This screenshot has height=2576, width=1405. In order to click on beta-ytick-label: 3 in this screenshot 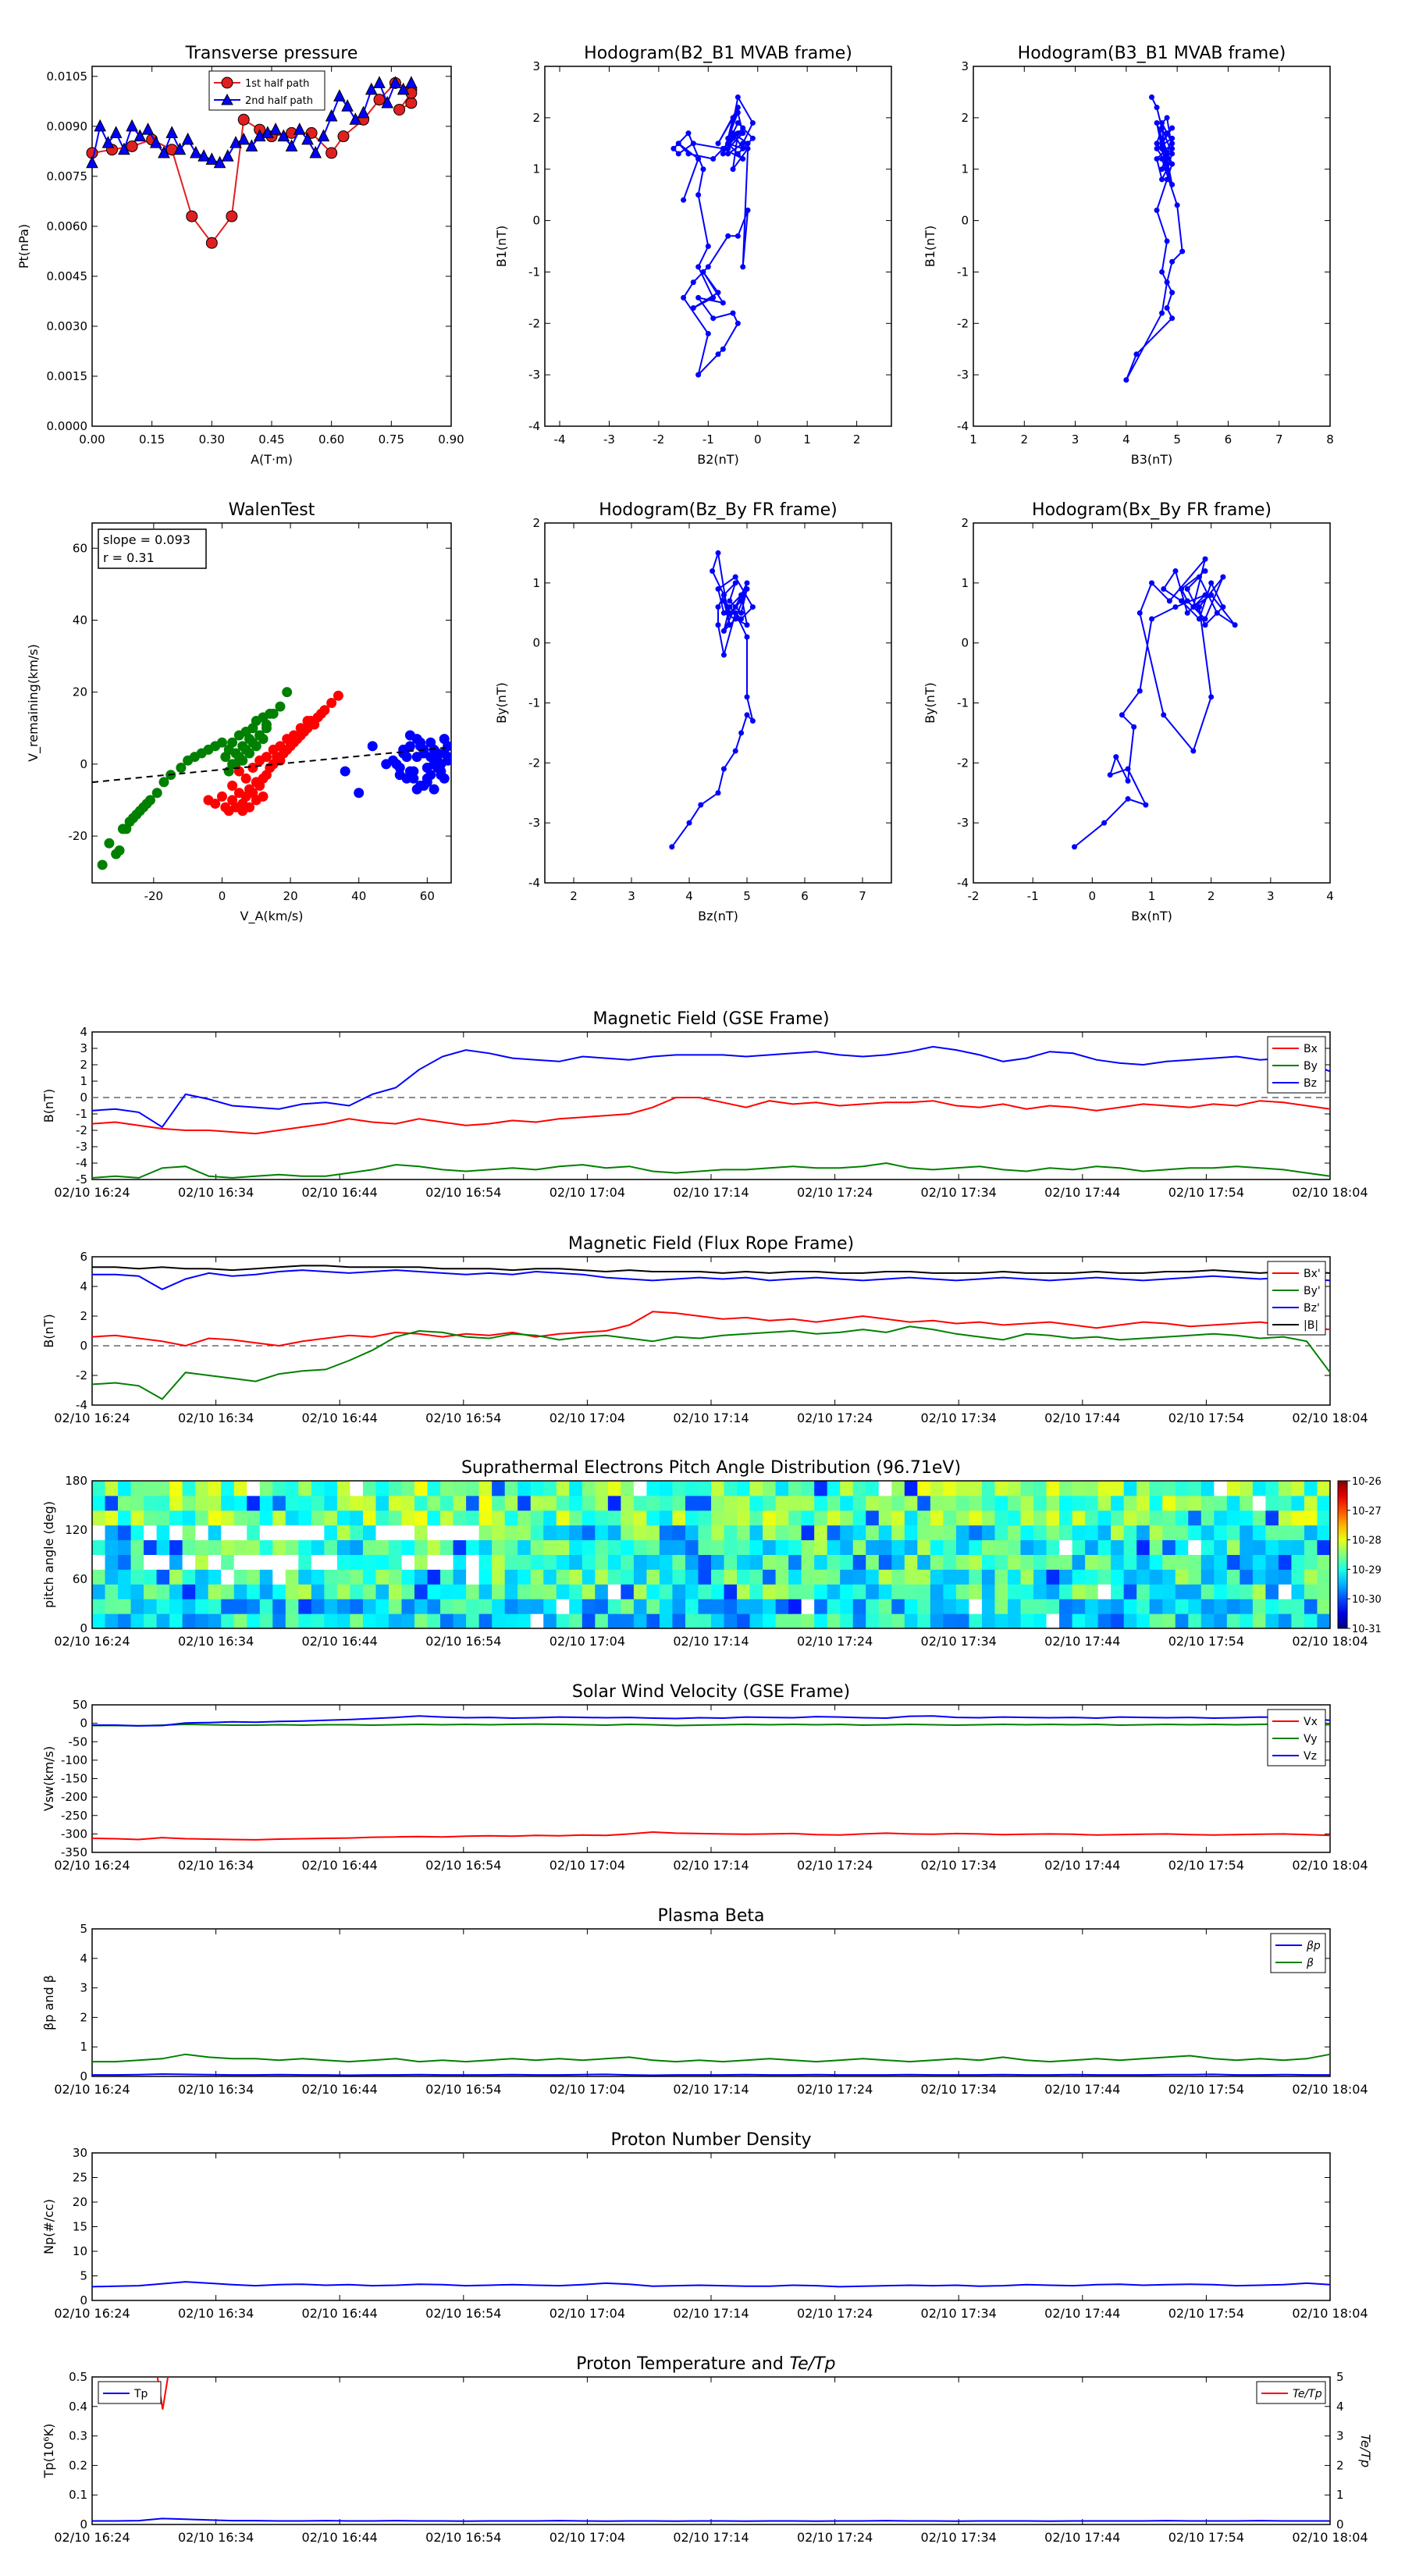, I will do `click(84, 1988)`.